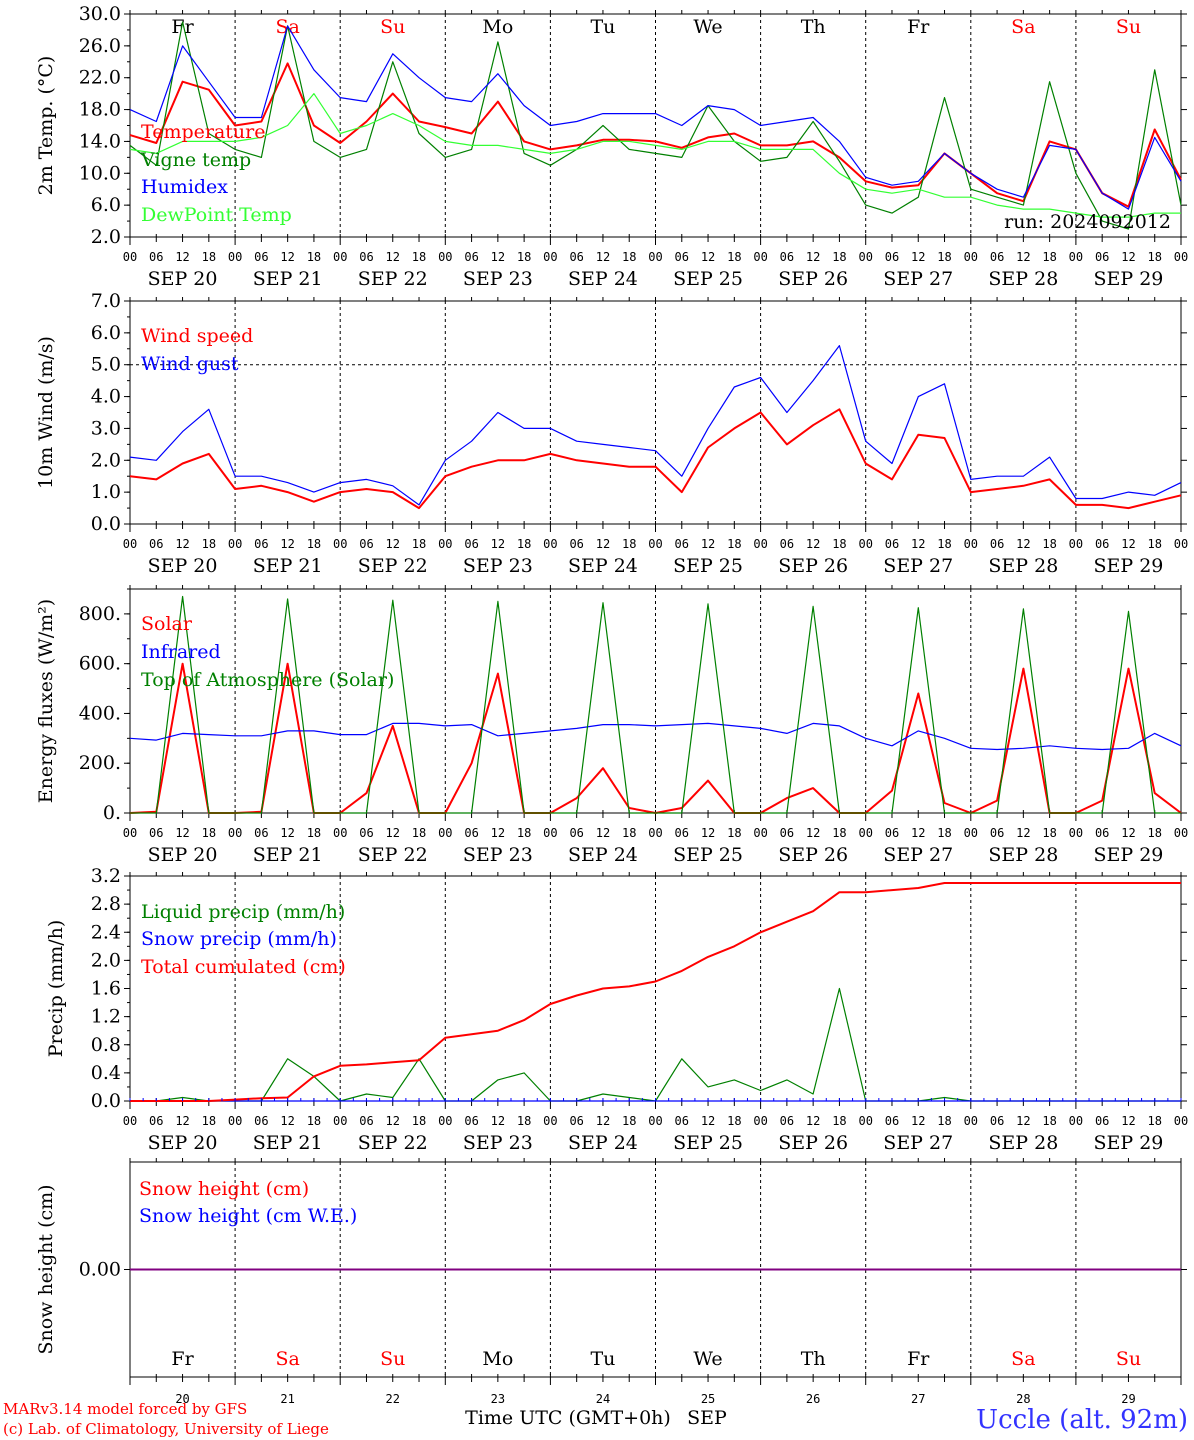  Describe the element at coordinates (239, 939) in the screenshot. I see `legend-entry: Snow precip (mm/h)` at that location.